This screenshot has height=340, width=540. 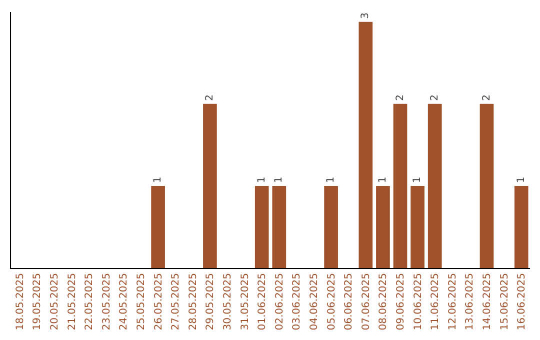 What do you see at coordinates (38, 301) in the screenshot?
I see `x-tick-label: 19.05.2025` at bounding box center [38, 301].